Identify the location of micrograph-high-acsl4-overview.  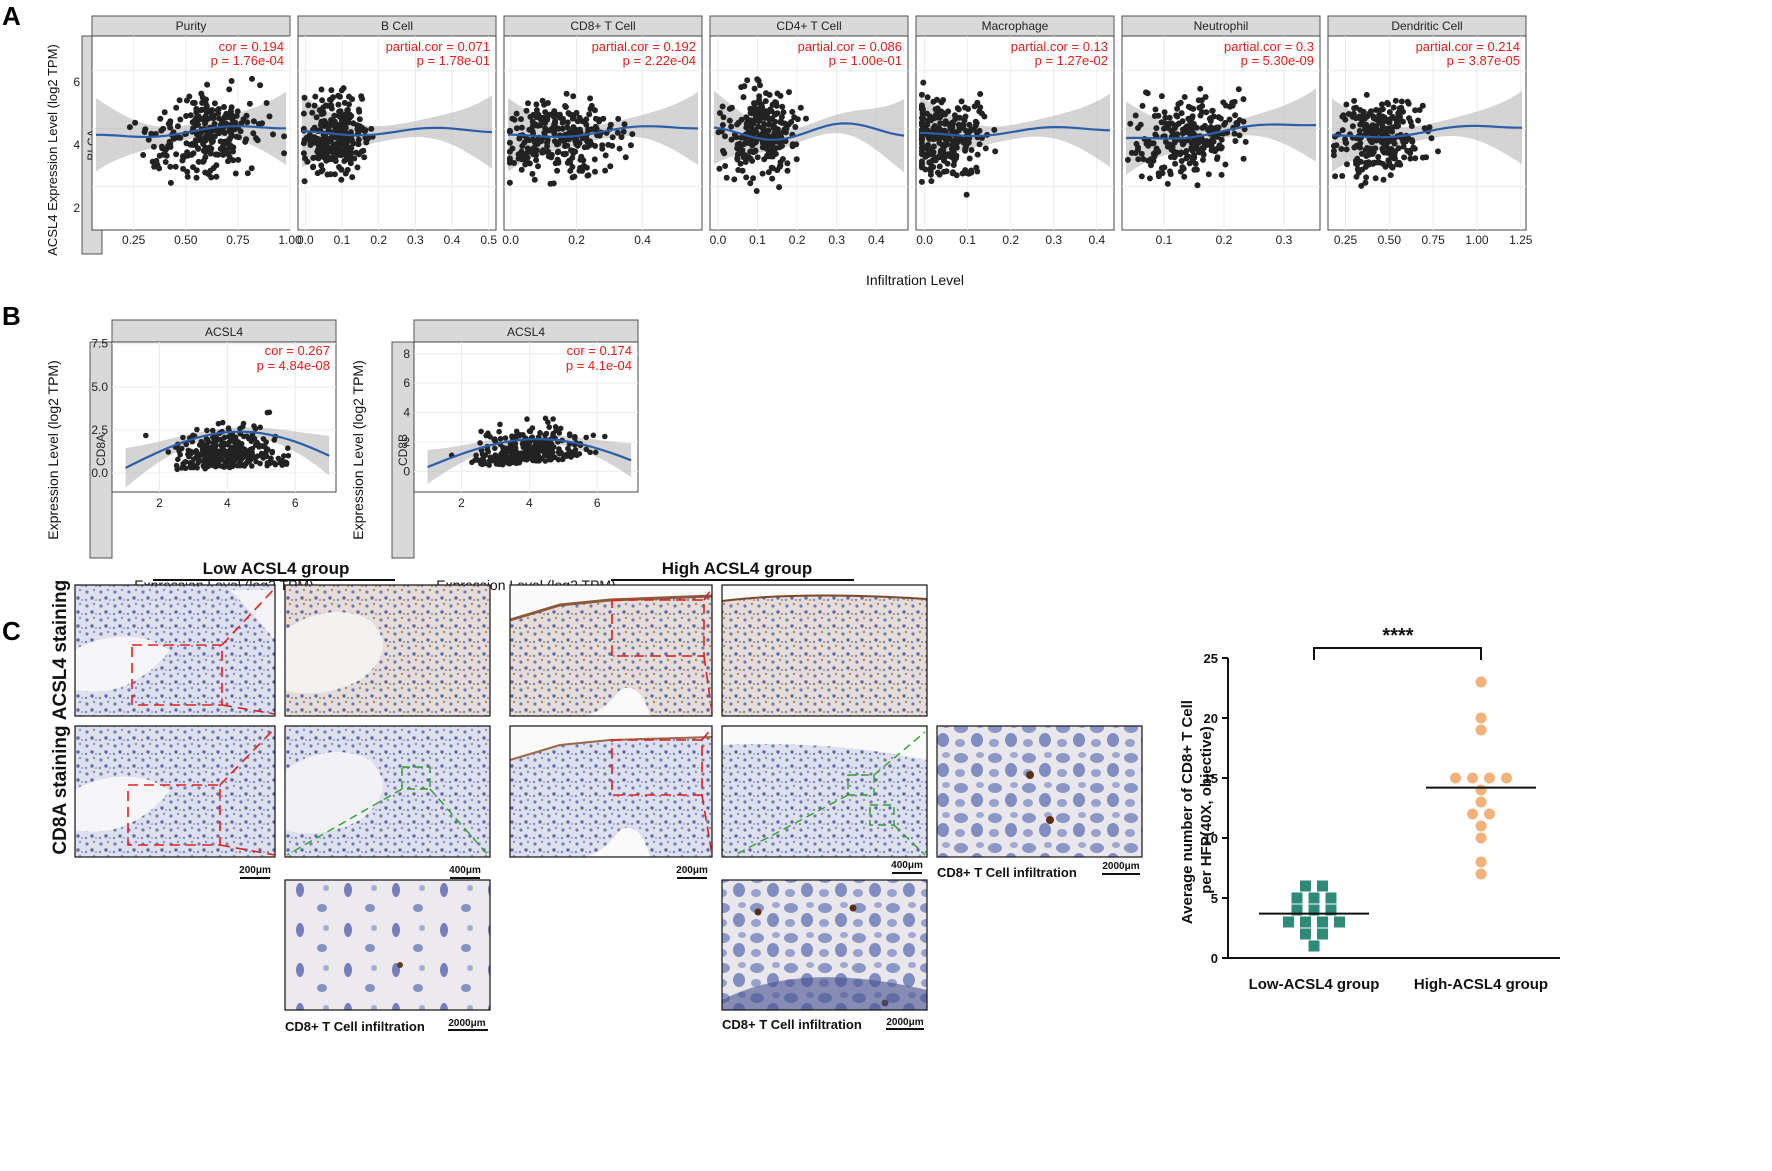
(611, 650).